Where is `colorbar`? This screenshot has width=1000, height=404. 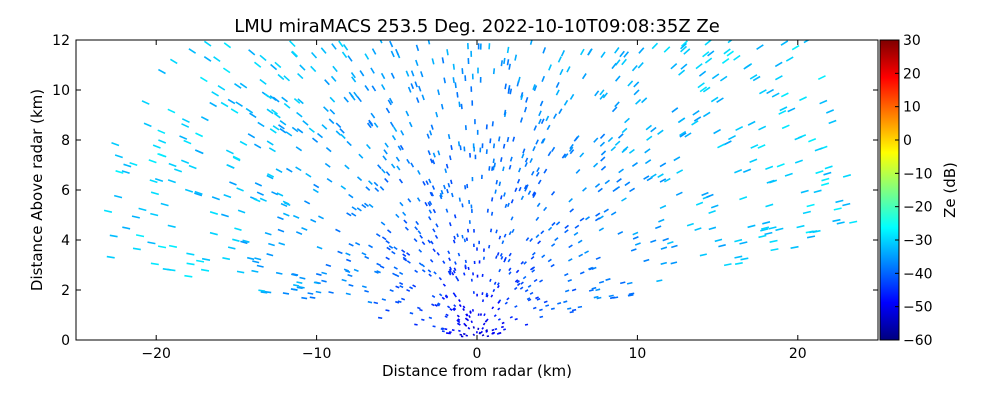 colorbar is located at coordinates (889, 190).